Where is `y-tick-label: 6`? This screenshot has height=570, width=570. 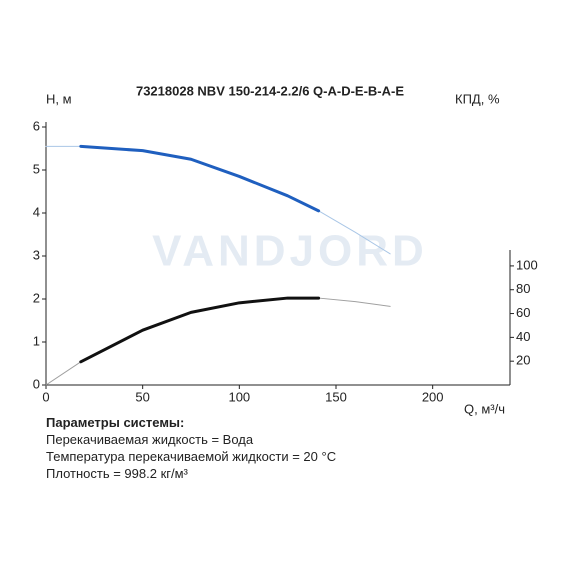
y-tick-label: 6 is located at coordinates (36, 125).